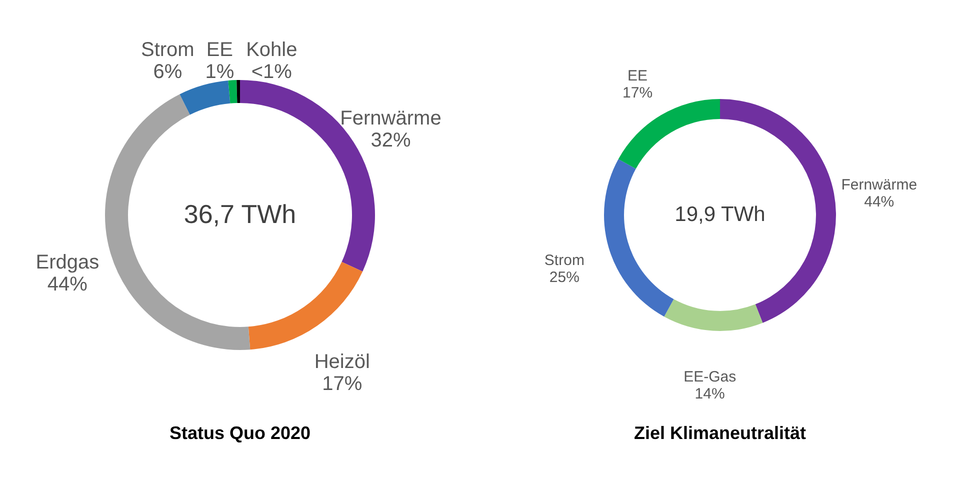 This screenshot has height=490, width=980. Describe the element at coordinates (167, 72) in the screenshot. I see `data-label: 6%` at that location.